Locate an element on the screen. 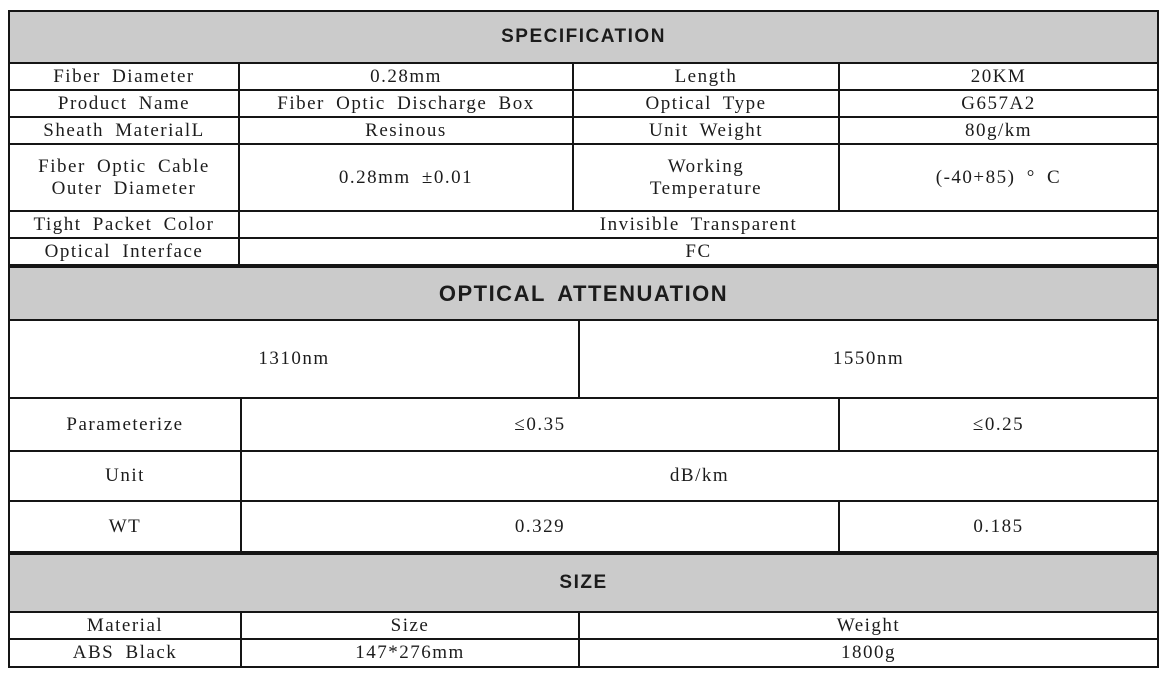  size-column-header: Weight is located at coordinates (868, 625).